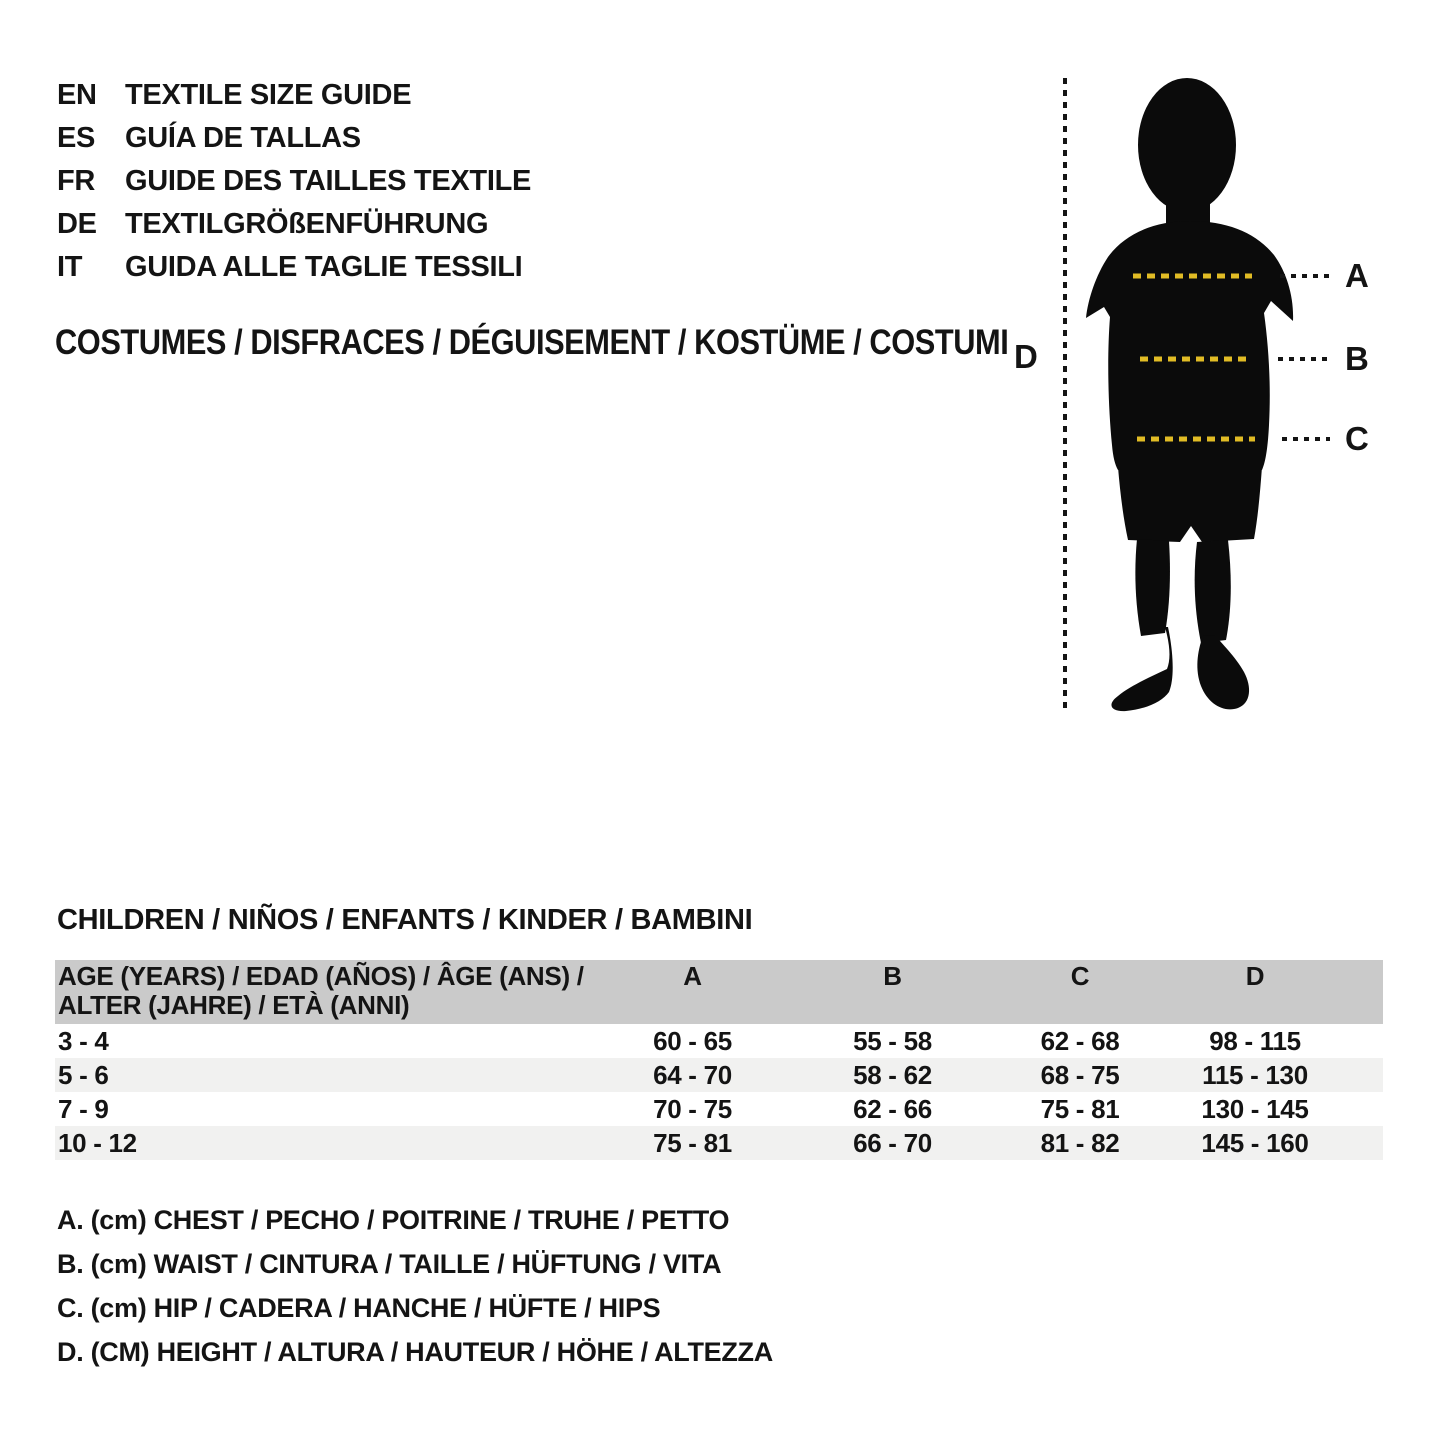  I want to click on language-code-it: IT, so click(70, 267).